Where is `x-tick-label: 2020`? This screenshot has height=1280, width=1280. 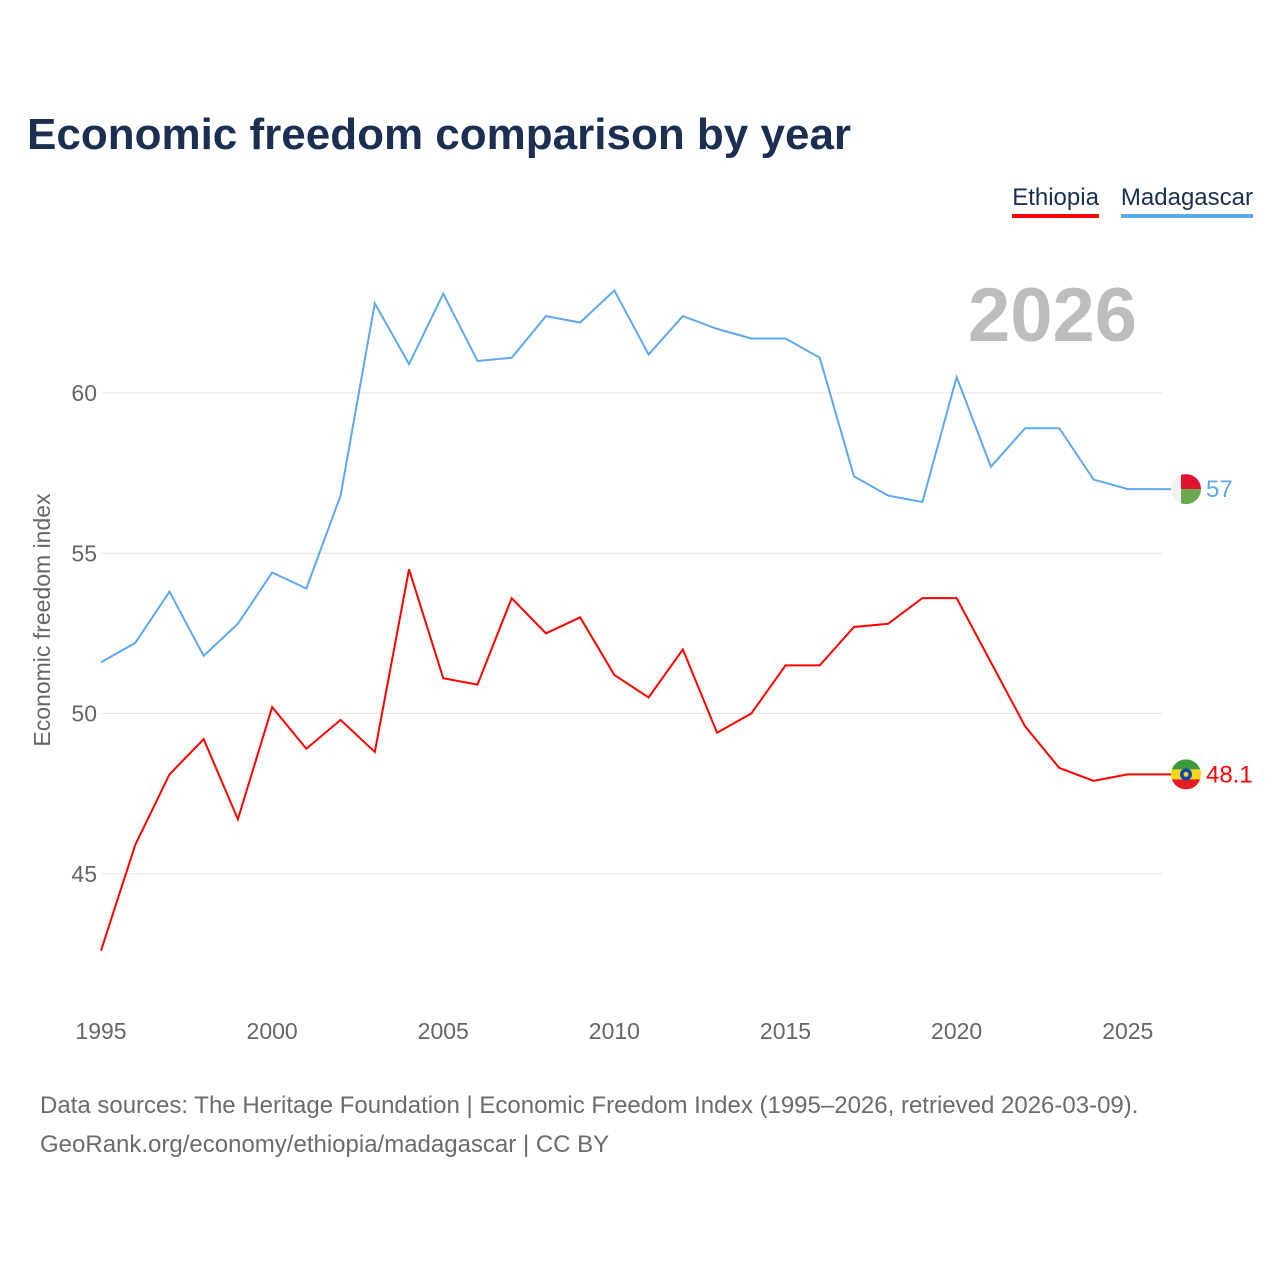 x-tick-label: 2020 is located at coordinates (956, 1031).